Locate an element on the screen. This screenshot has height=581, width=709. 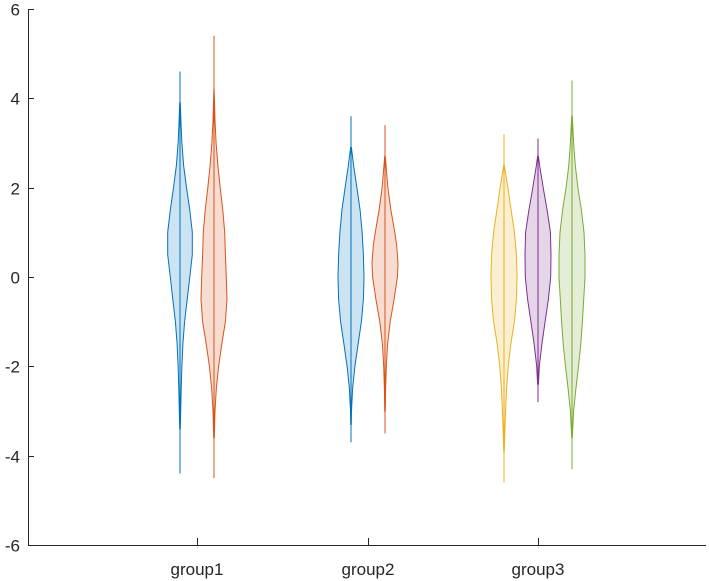
y-tick-label: -6 is located at coordinates (12, 546).